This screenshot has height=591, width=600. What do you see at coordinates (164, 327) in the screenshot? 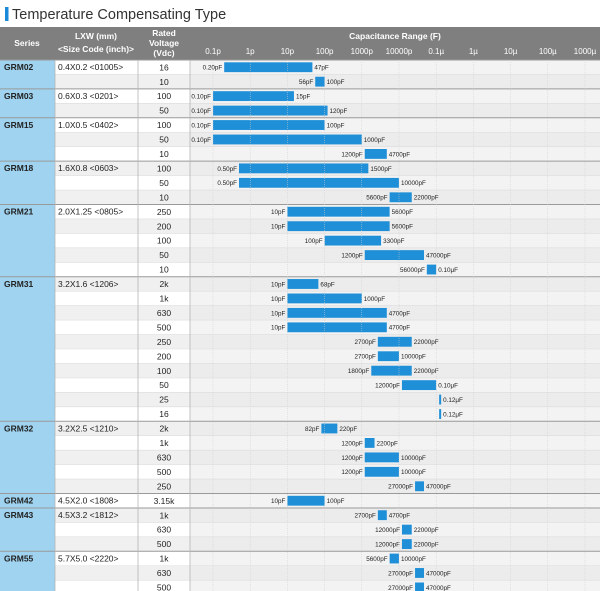
I see `rated-voltage: 500` at bounding box center [164, 327].